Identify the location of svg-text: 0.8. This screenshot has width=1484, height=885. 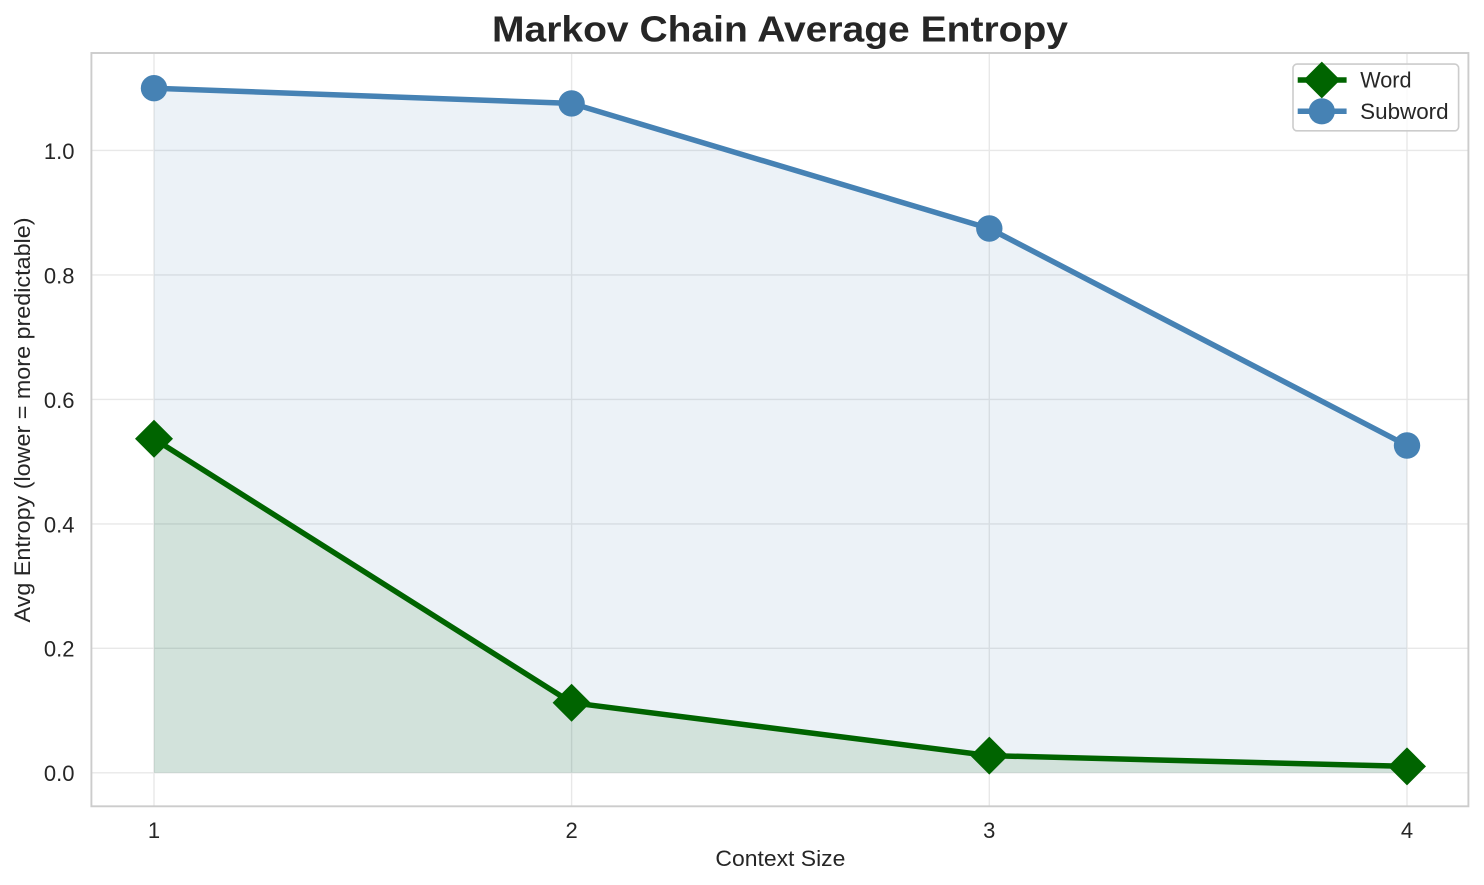
(59, 275).